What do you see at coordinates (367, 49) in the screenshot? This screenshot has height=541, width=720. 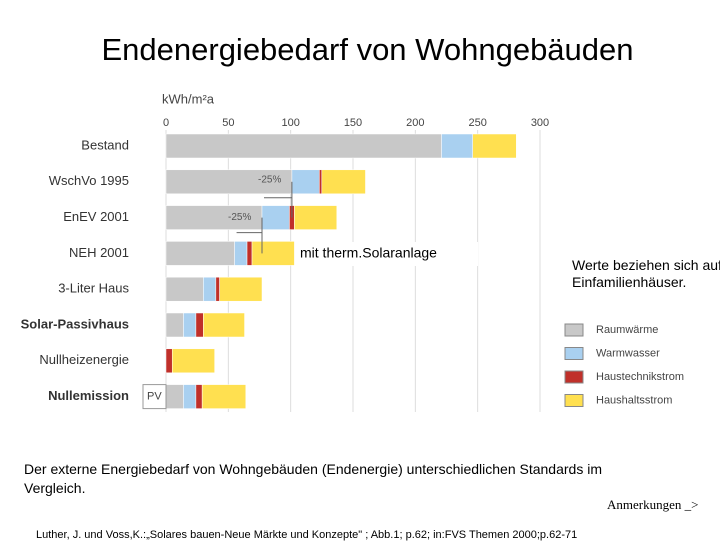 I see `slide-title: Endenergiebedarf von Wohngebäuden` at bounding box center [367, 49].